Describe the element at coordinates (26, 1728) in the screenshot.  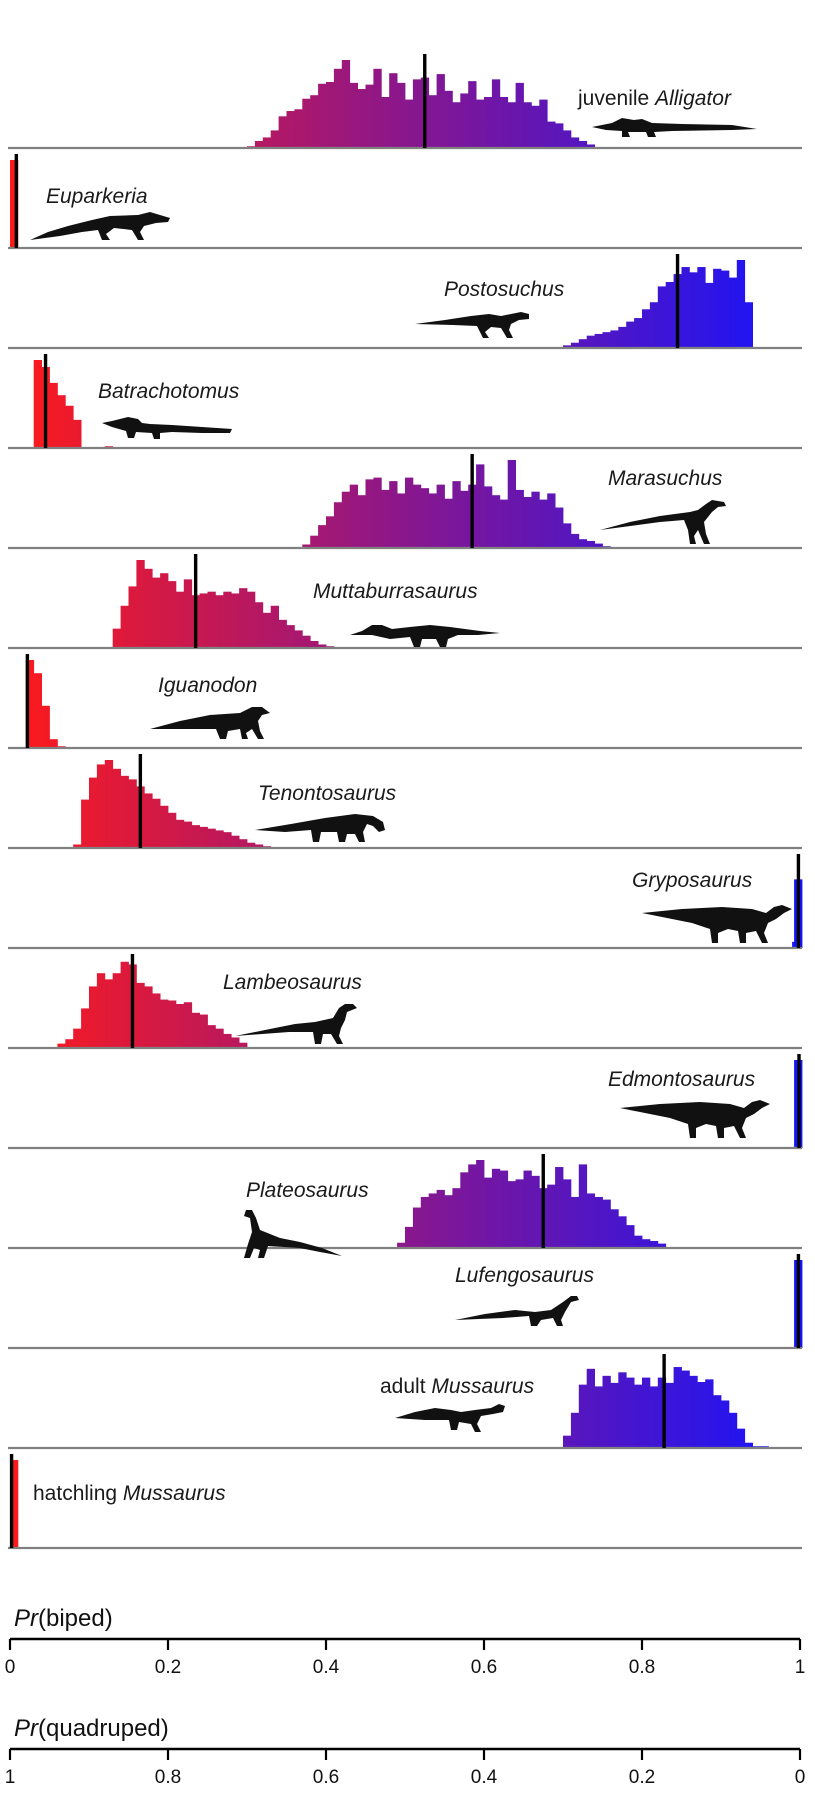
I see `axis-title-italic: Pr` at that location.